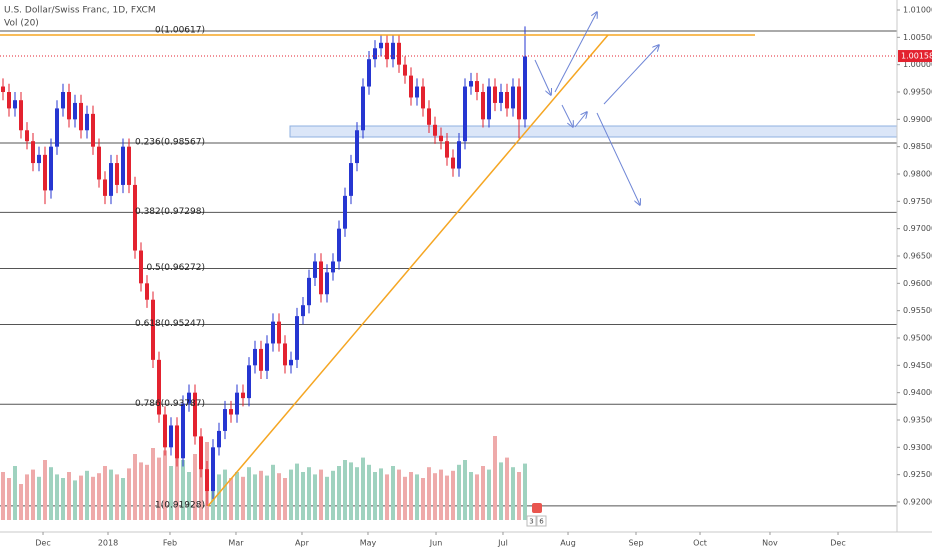 The height and width of the screenshot is (550, 932). I want to click on fib-label: 0.5(0.96272), so click(175, 268).